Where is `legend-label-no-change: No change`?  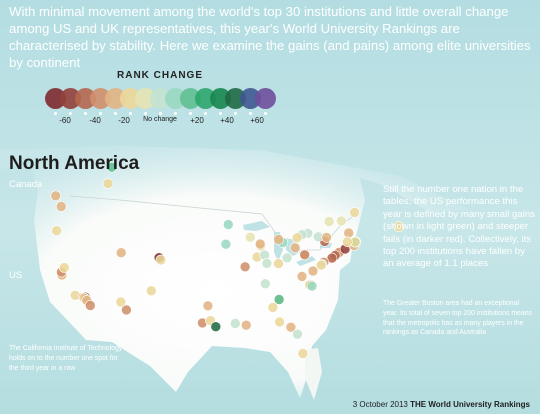 legend-label-no-change: No change is located at coordinates (160, 119).